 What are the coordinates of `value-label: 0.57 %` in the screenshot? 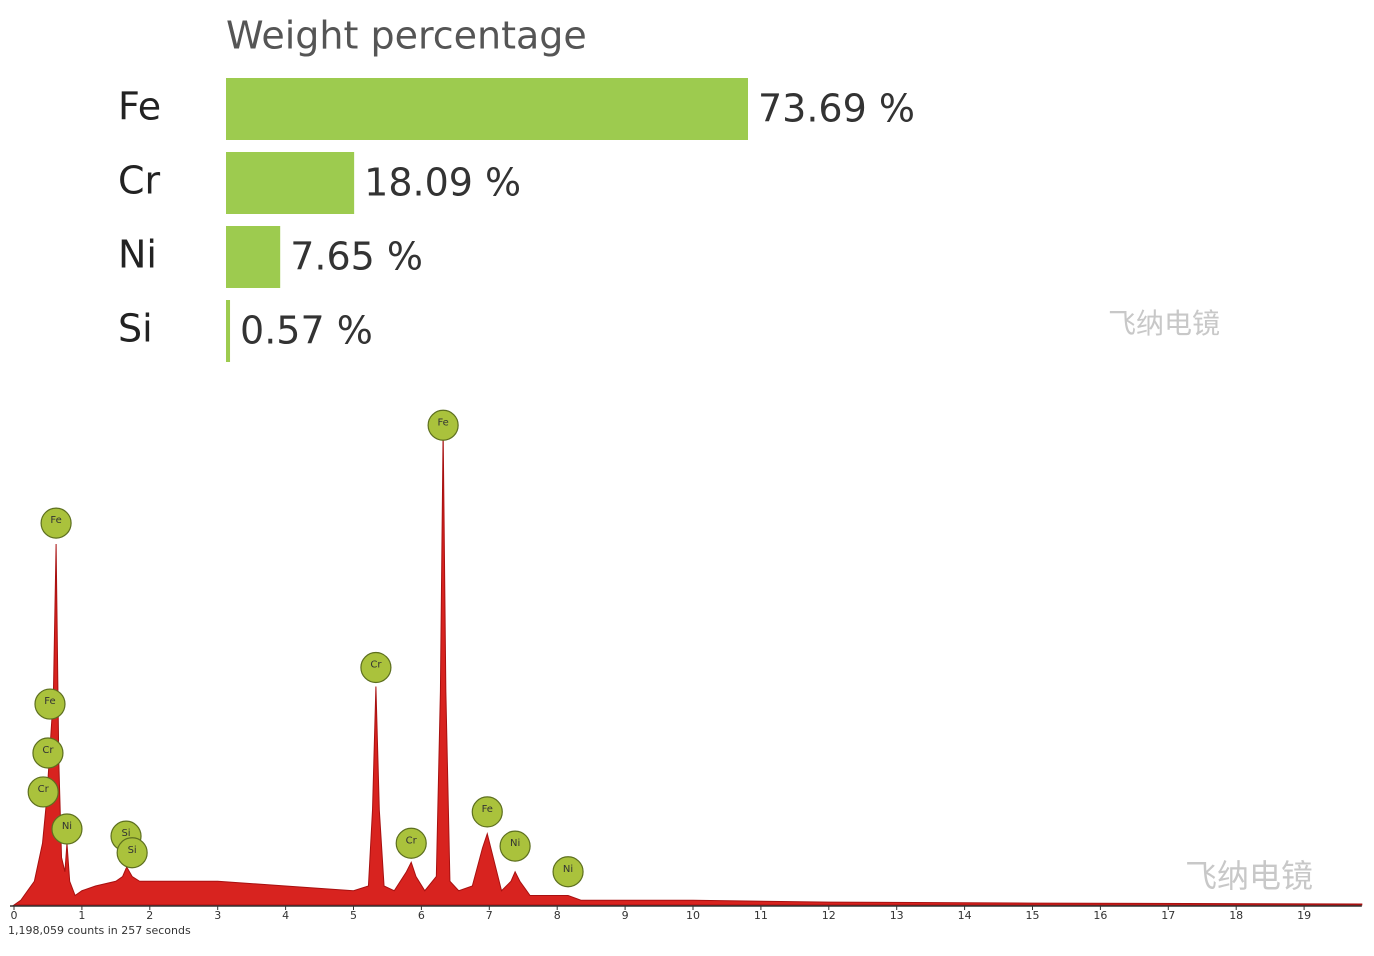 It's located at (306, 331).